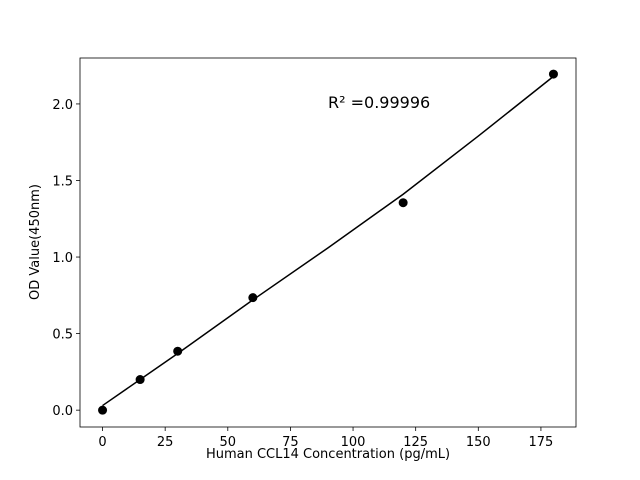 The height and width of the screenshot is (480, 640). What do you see at coordinates (541, 442) in the screenshot?
I see `x-tick-label: 175` at bounding box center [541, 442].